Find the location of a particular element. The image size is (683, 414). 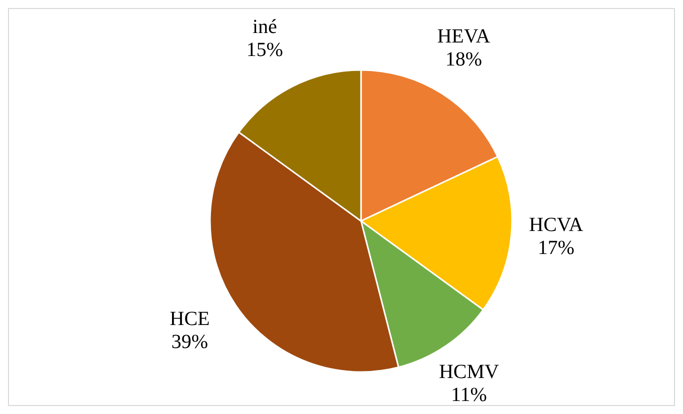

data-label: 17% is located at coordinates (556, 247).